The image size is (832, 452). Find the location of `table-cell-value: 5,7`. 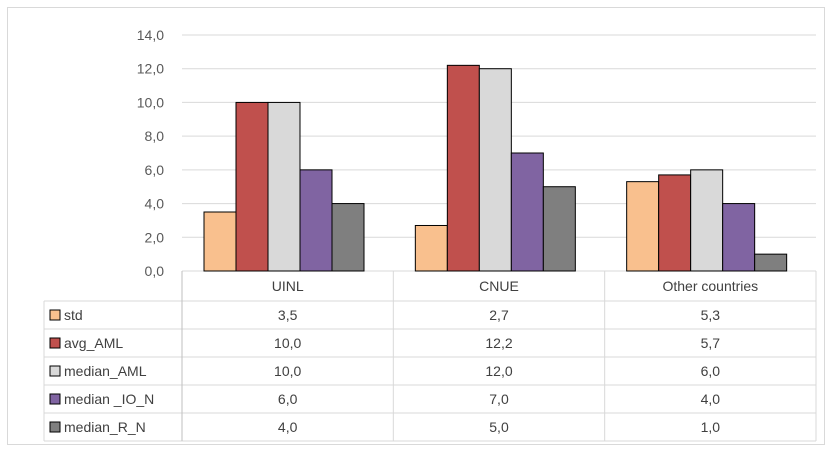

table-cell-value: 5,7 is located at coordinates (711, 343).